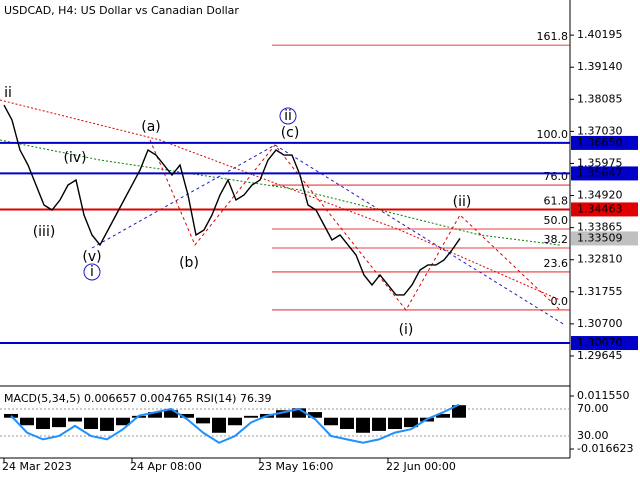 This screenshot has height=480, width=640. Describe the element at coordinates (593, 408) in the screenshot. I see `y2-tick-label: 70.00` at that location.